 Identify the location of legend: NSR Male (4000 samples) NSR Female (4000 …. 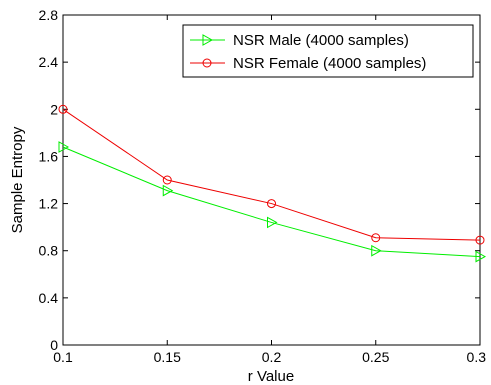
(328, 51).